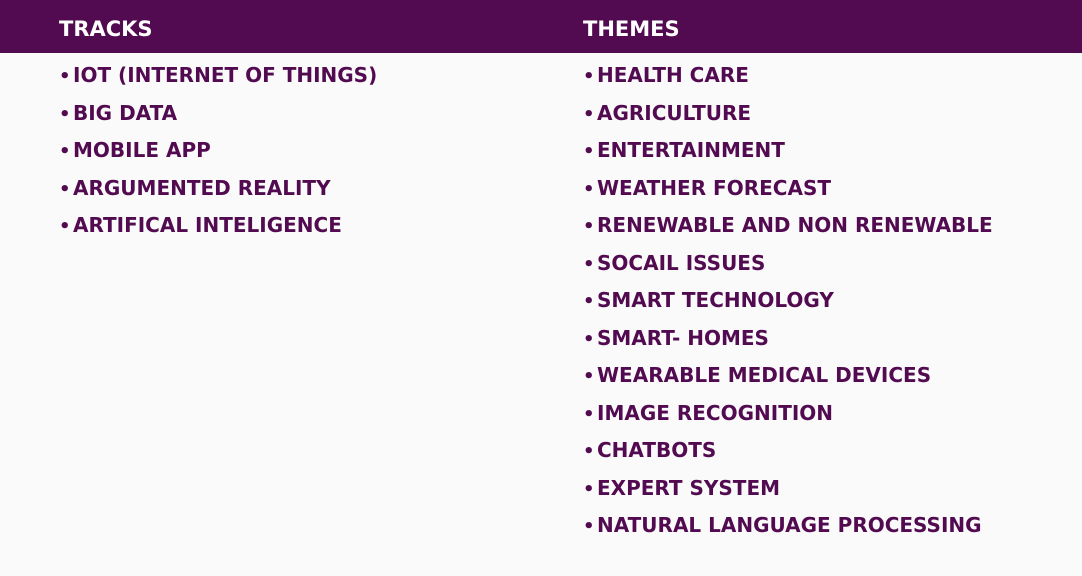 Image resolution: width=1082 pixels, height=576 pixels. I want to click on track-item: • ARGUMENTED REALITY, so click(218, 191).